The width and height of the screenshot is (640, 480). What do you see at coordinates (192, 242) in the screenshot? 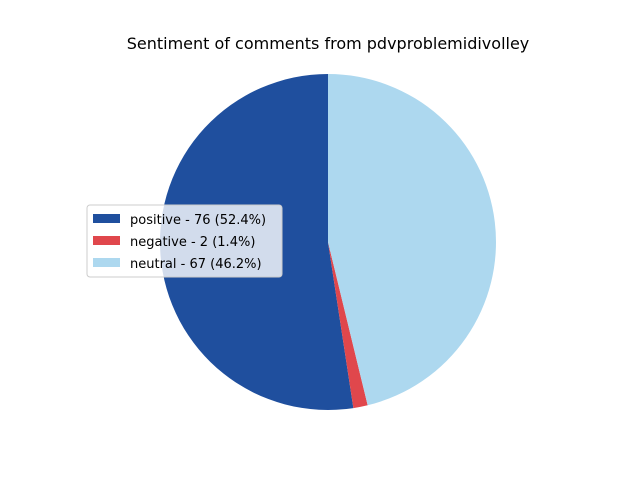
I see `legend-label: negative - 2 (1.4%)` at bounding box center [192, 242].